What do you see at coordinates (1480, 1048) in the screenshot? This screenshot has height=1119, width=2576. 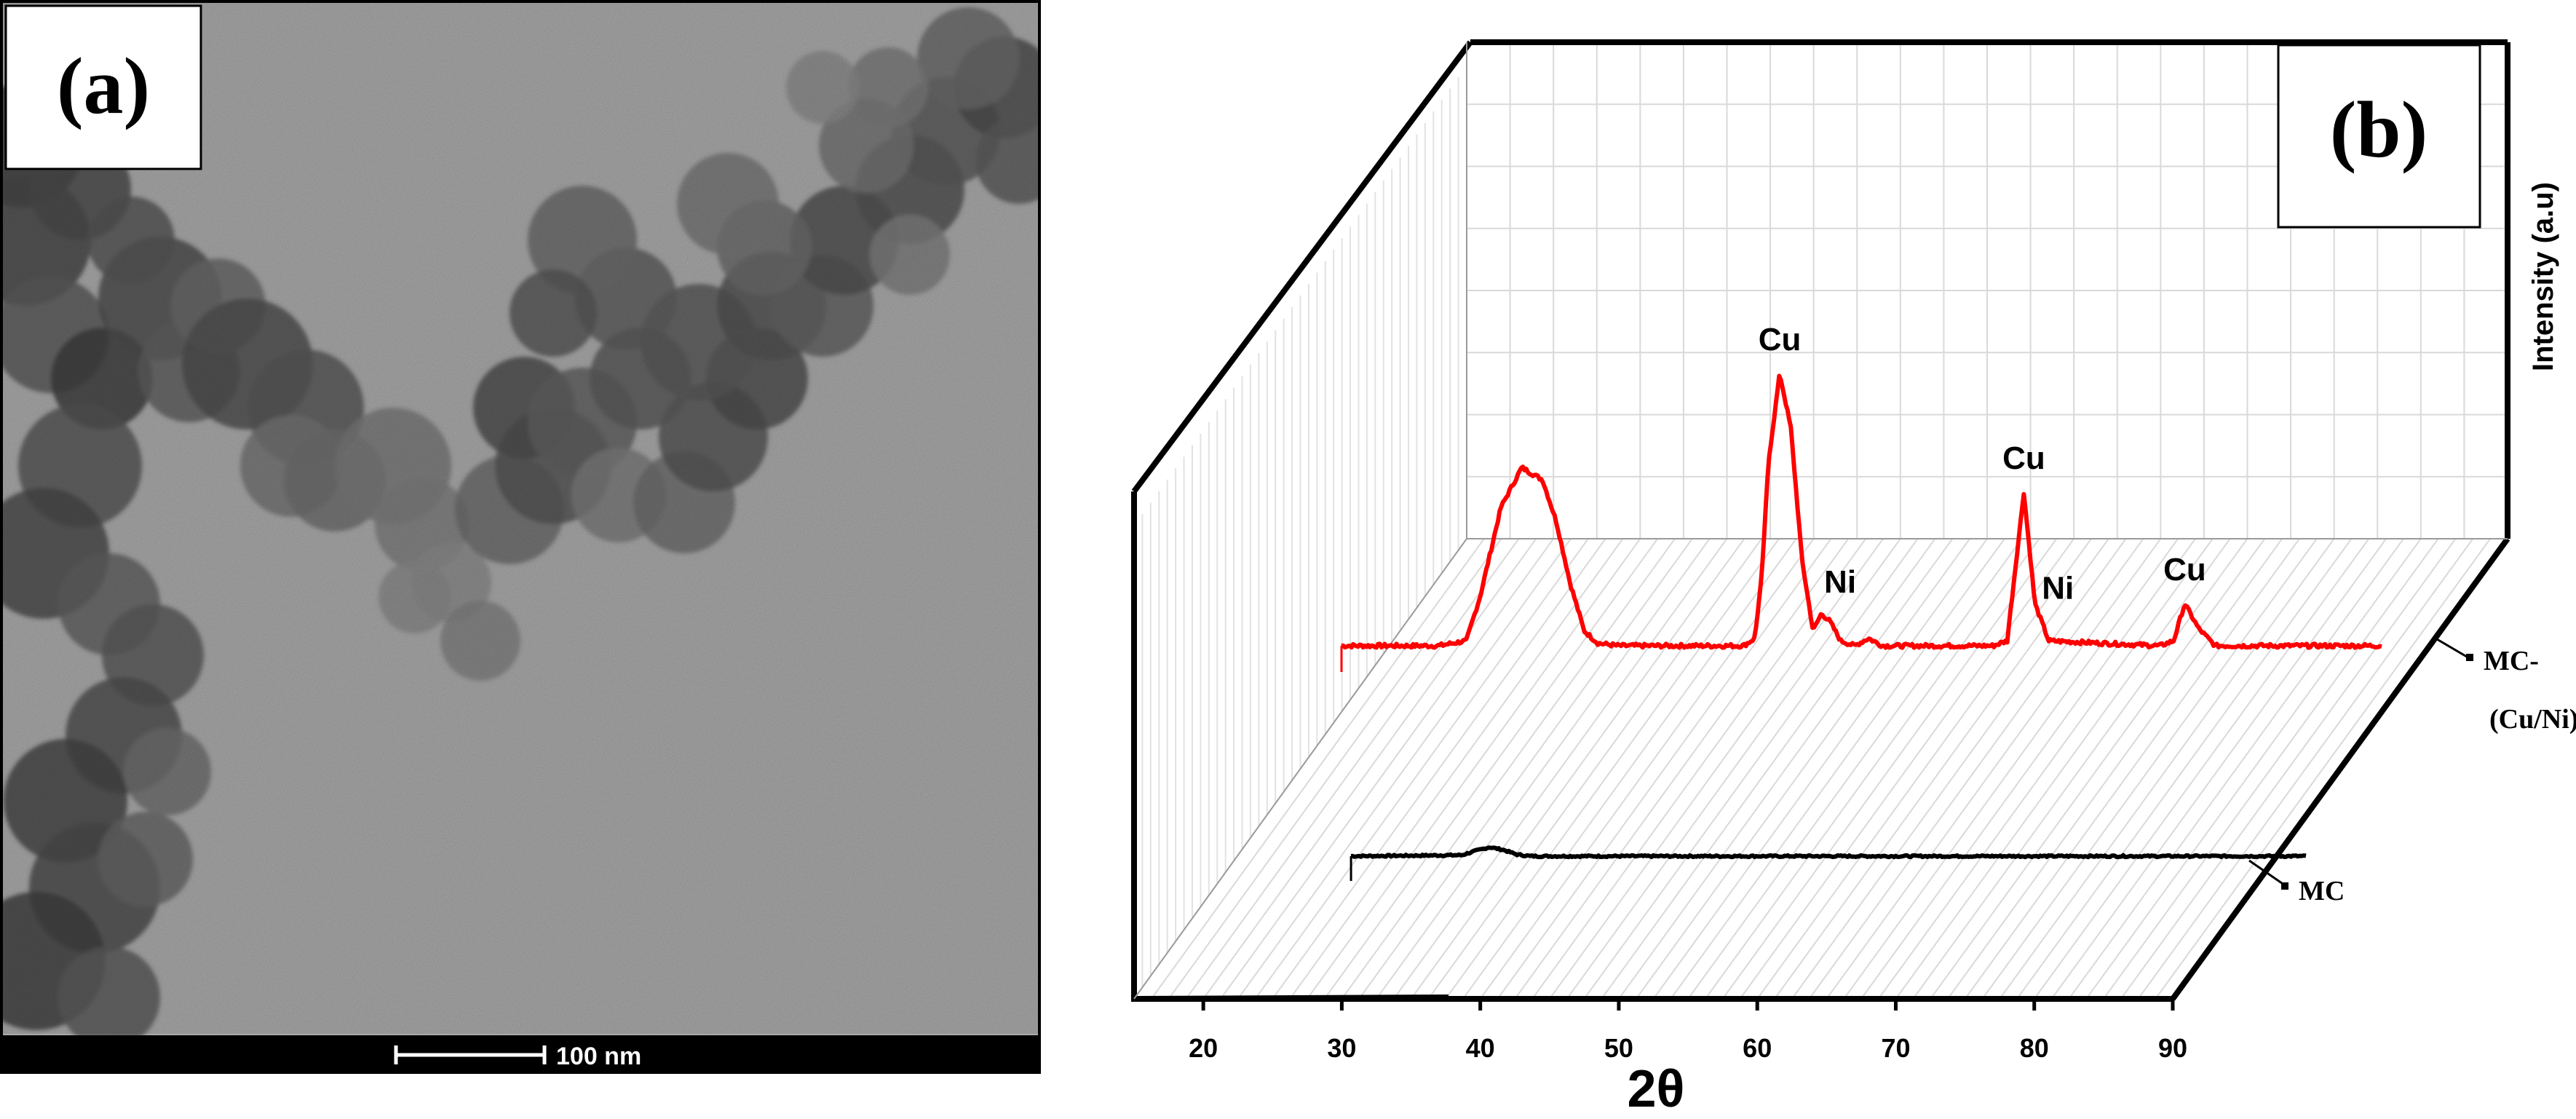 I see `x-tick-label-40: 40` at bounding box center [1480, 1048].